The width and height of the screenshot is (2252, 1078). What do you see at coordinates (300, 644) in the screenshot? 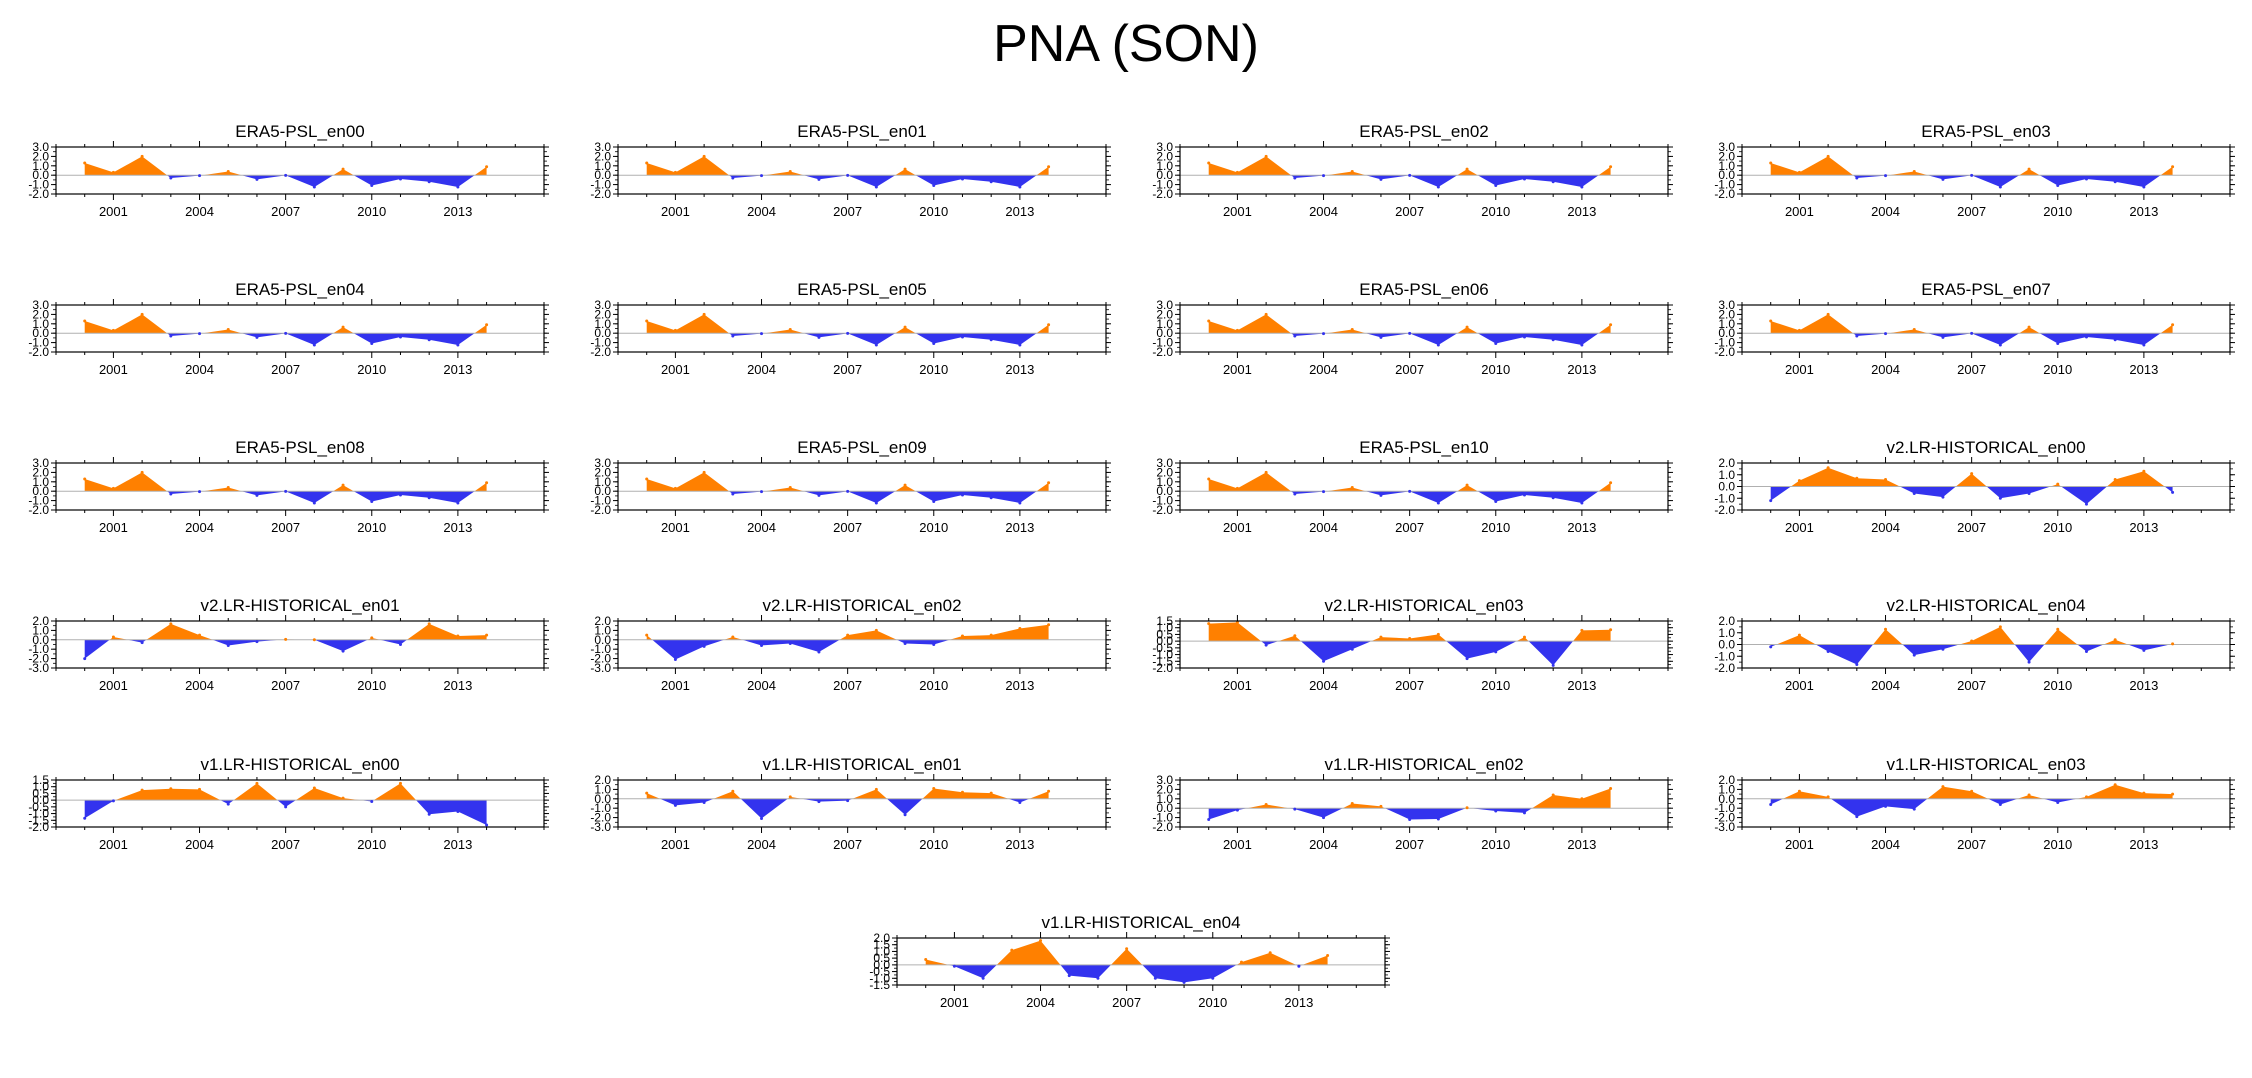
I see `plot-frame` at bounding box center [300, 644].